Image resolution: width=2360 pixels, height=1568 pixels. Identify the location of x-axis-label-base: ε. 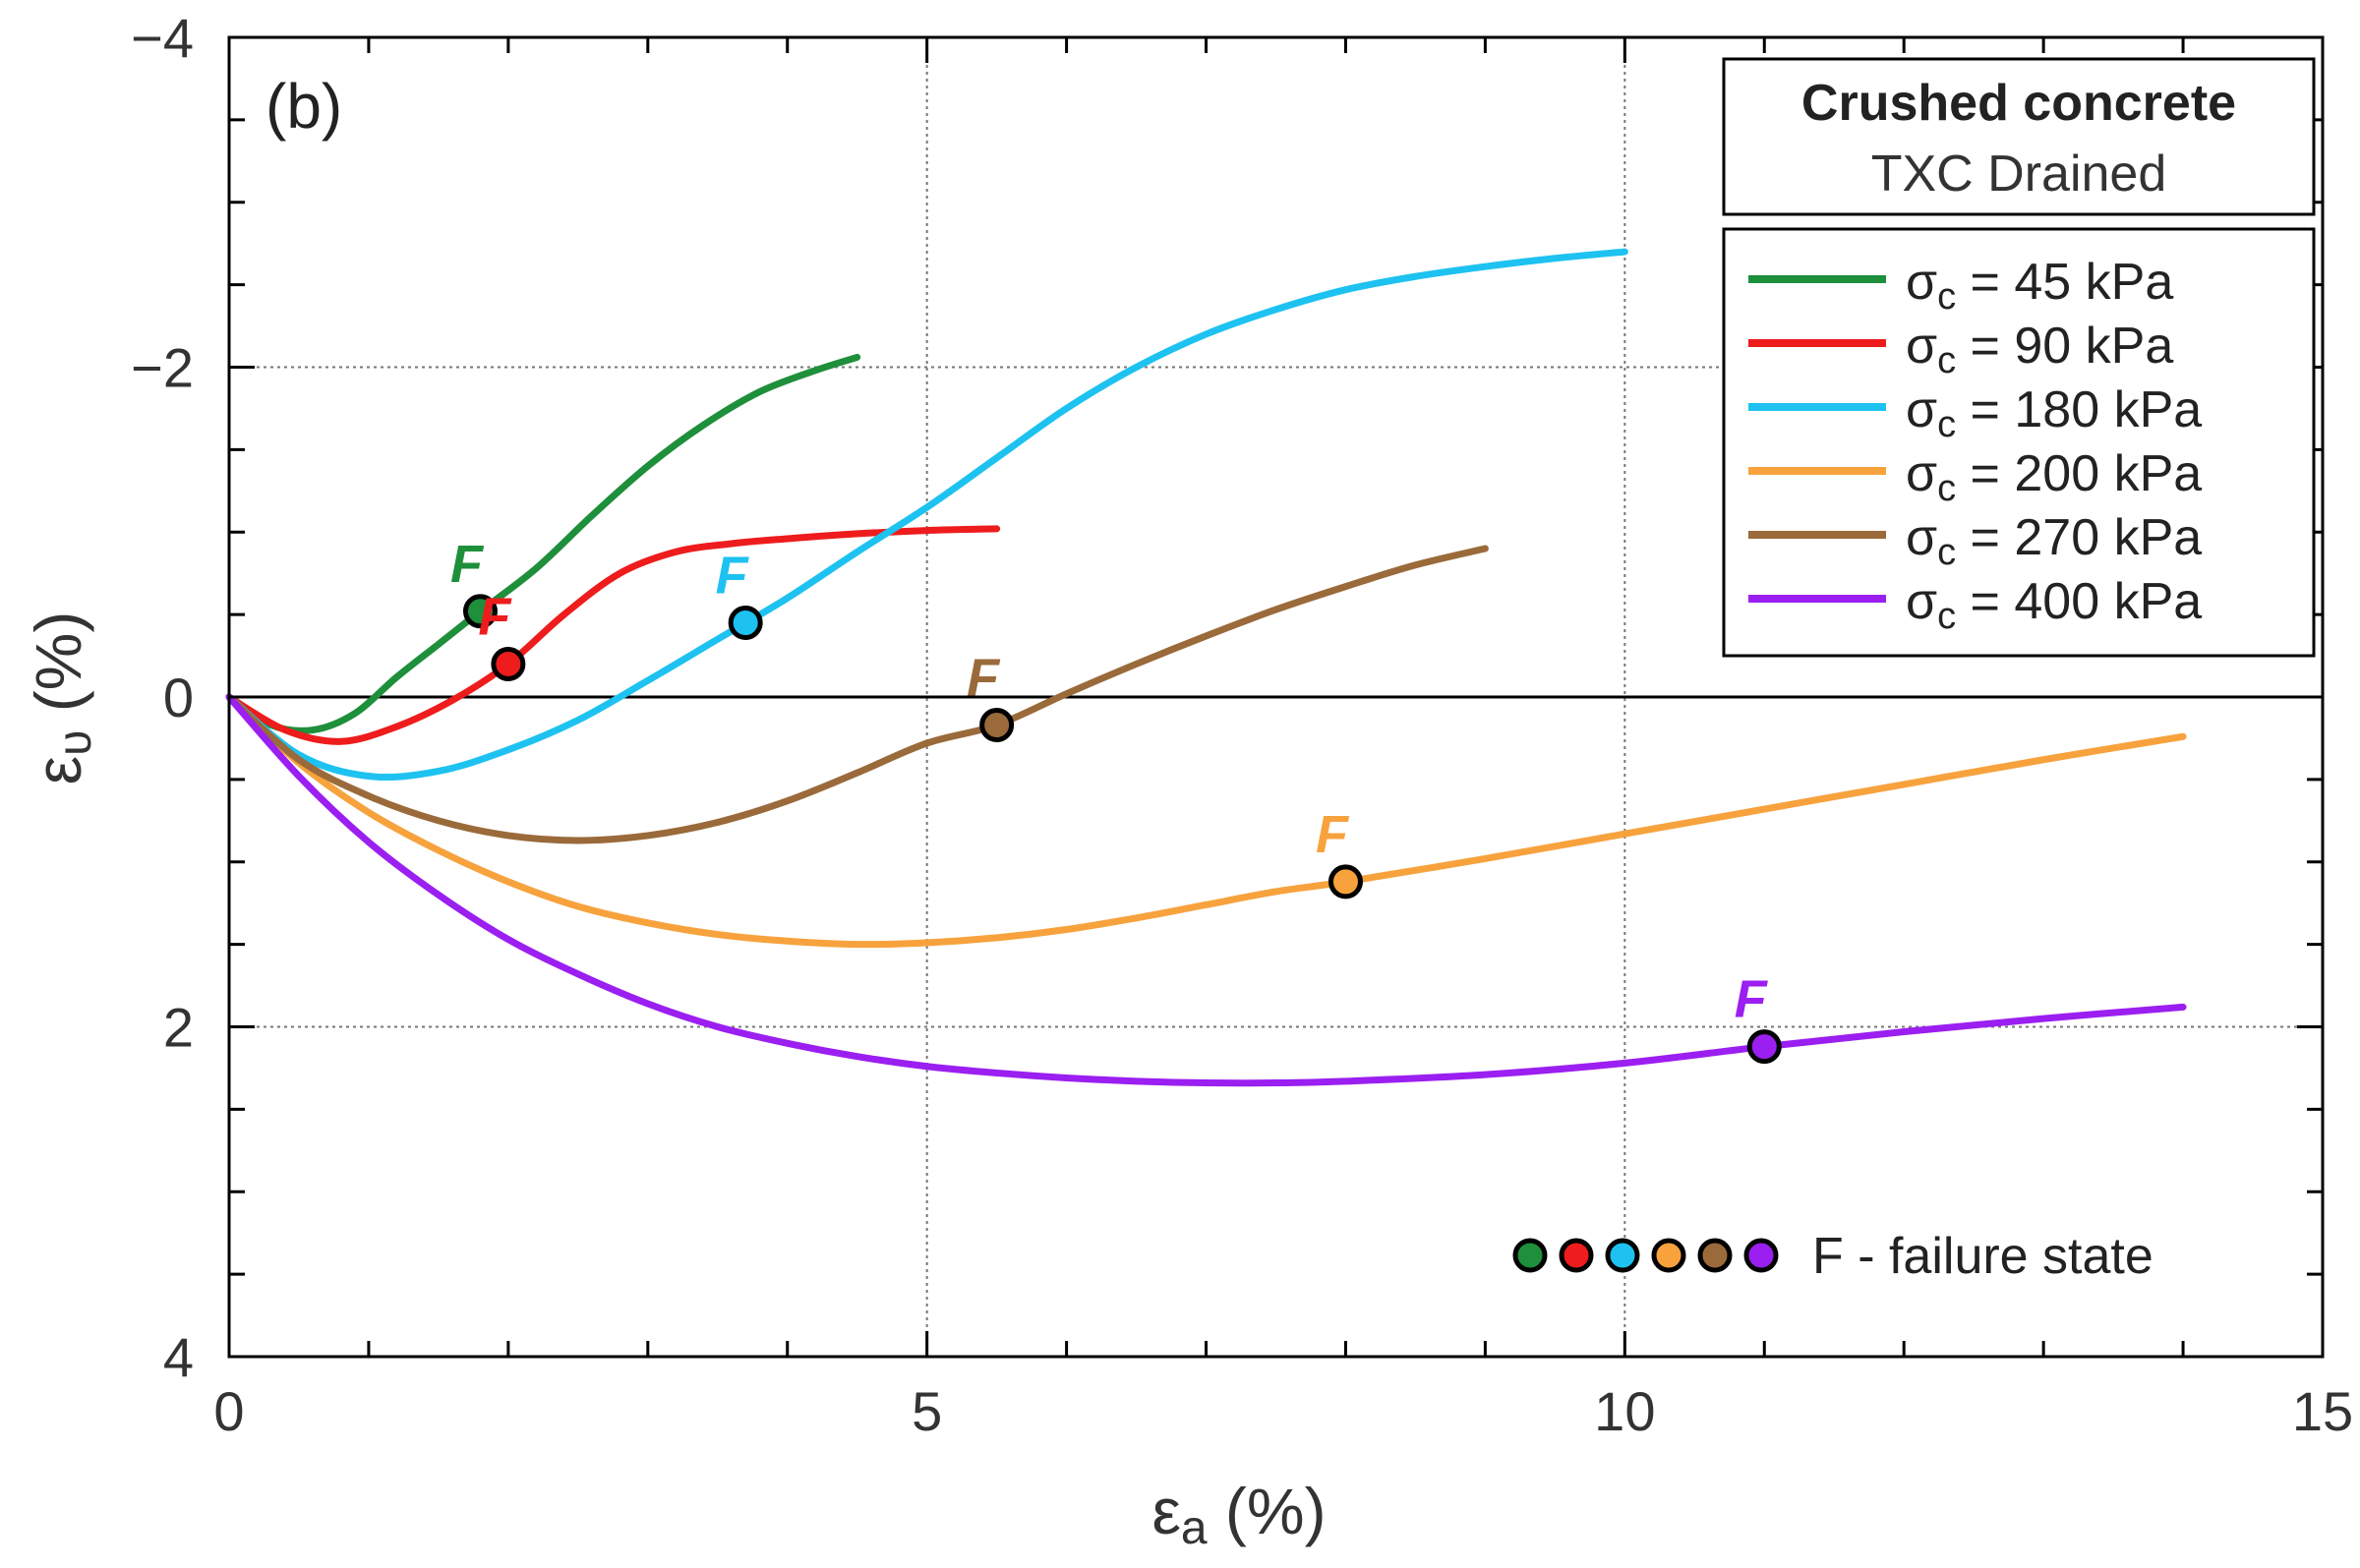
(1165, 1511).